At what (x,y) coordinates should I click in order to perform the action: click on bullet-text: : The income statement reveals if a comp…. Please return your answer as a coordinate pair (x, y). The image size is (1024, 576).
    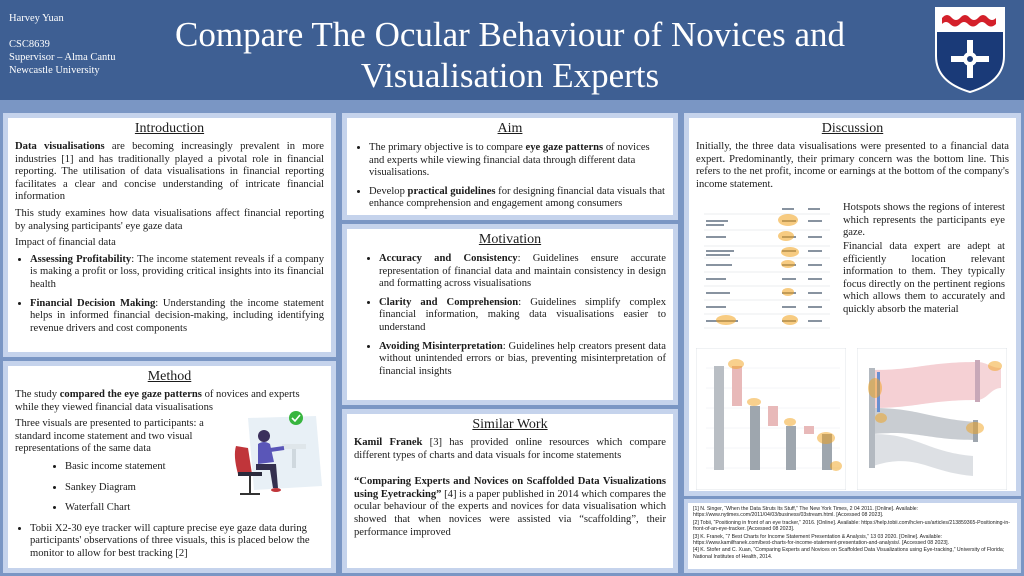
    Looking at the image, I should click on (177, 271).